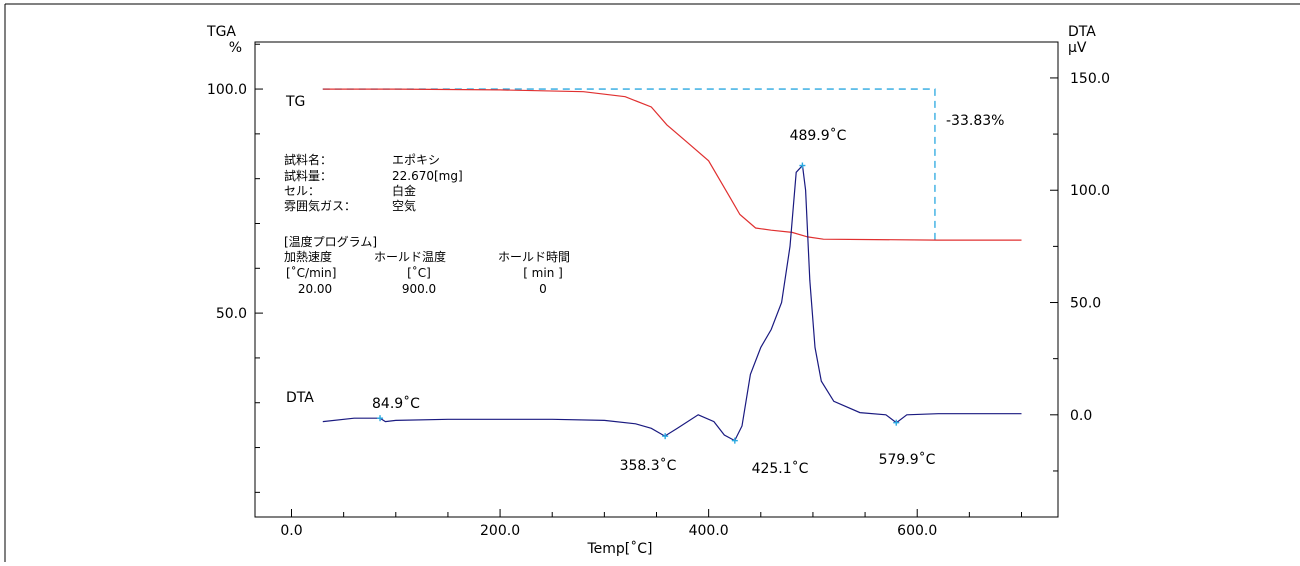 Image resolution: width=1300 pixels, height=566 pixels. I want to click on temp-program-unit: [˚C], so click(419, 272).